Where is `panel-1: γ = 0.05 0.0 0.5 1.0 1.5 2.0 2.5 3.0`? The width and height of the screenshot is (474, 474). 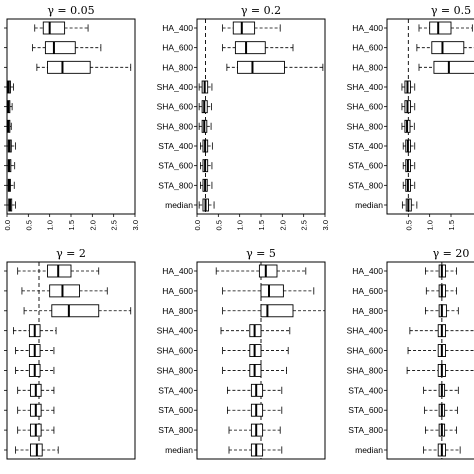 panel-1: γ = 0.05 0.0 0.5 1.0 1.5 2.0 2.5 3.0 is located at coordinates (71, 117).